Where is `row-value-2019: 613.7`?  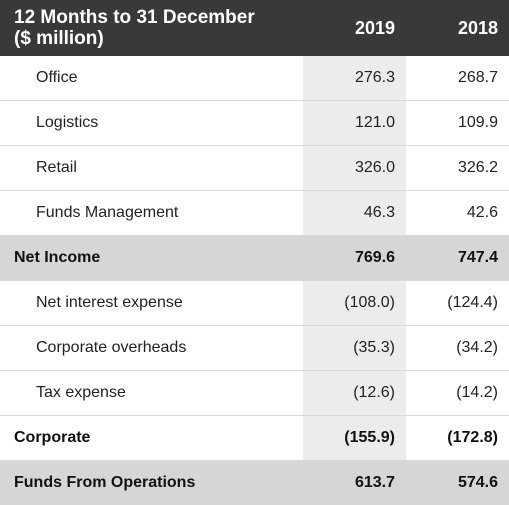
row-value-2019: 613.7 is located at coordinates (354, 483).